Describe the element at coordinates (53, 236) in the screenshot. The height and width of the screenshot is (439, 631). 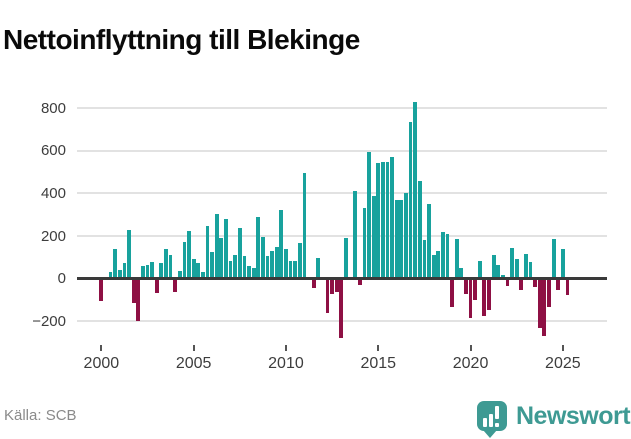
I see `y-axis-label: 200` at that location.